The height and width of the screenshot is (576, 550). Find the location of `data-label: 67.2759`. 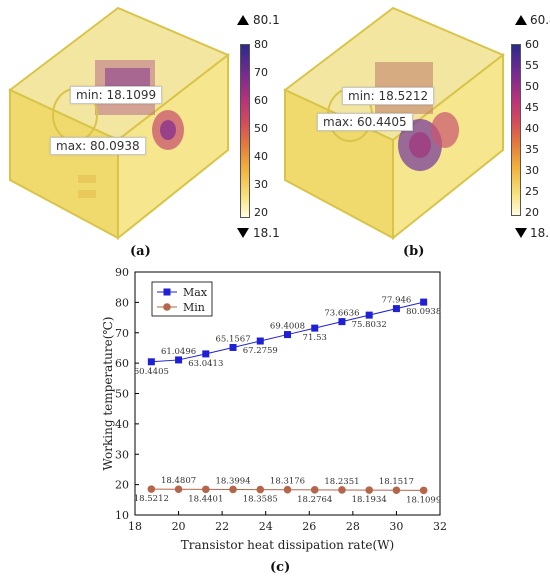

data-label: 67.2759 is located at coordinates (260, 351).